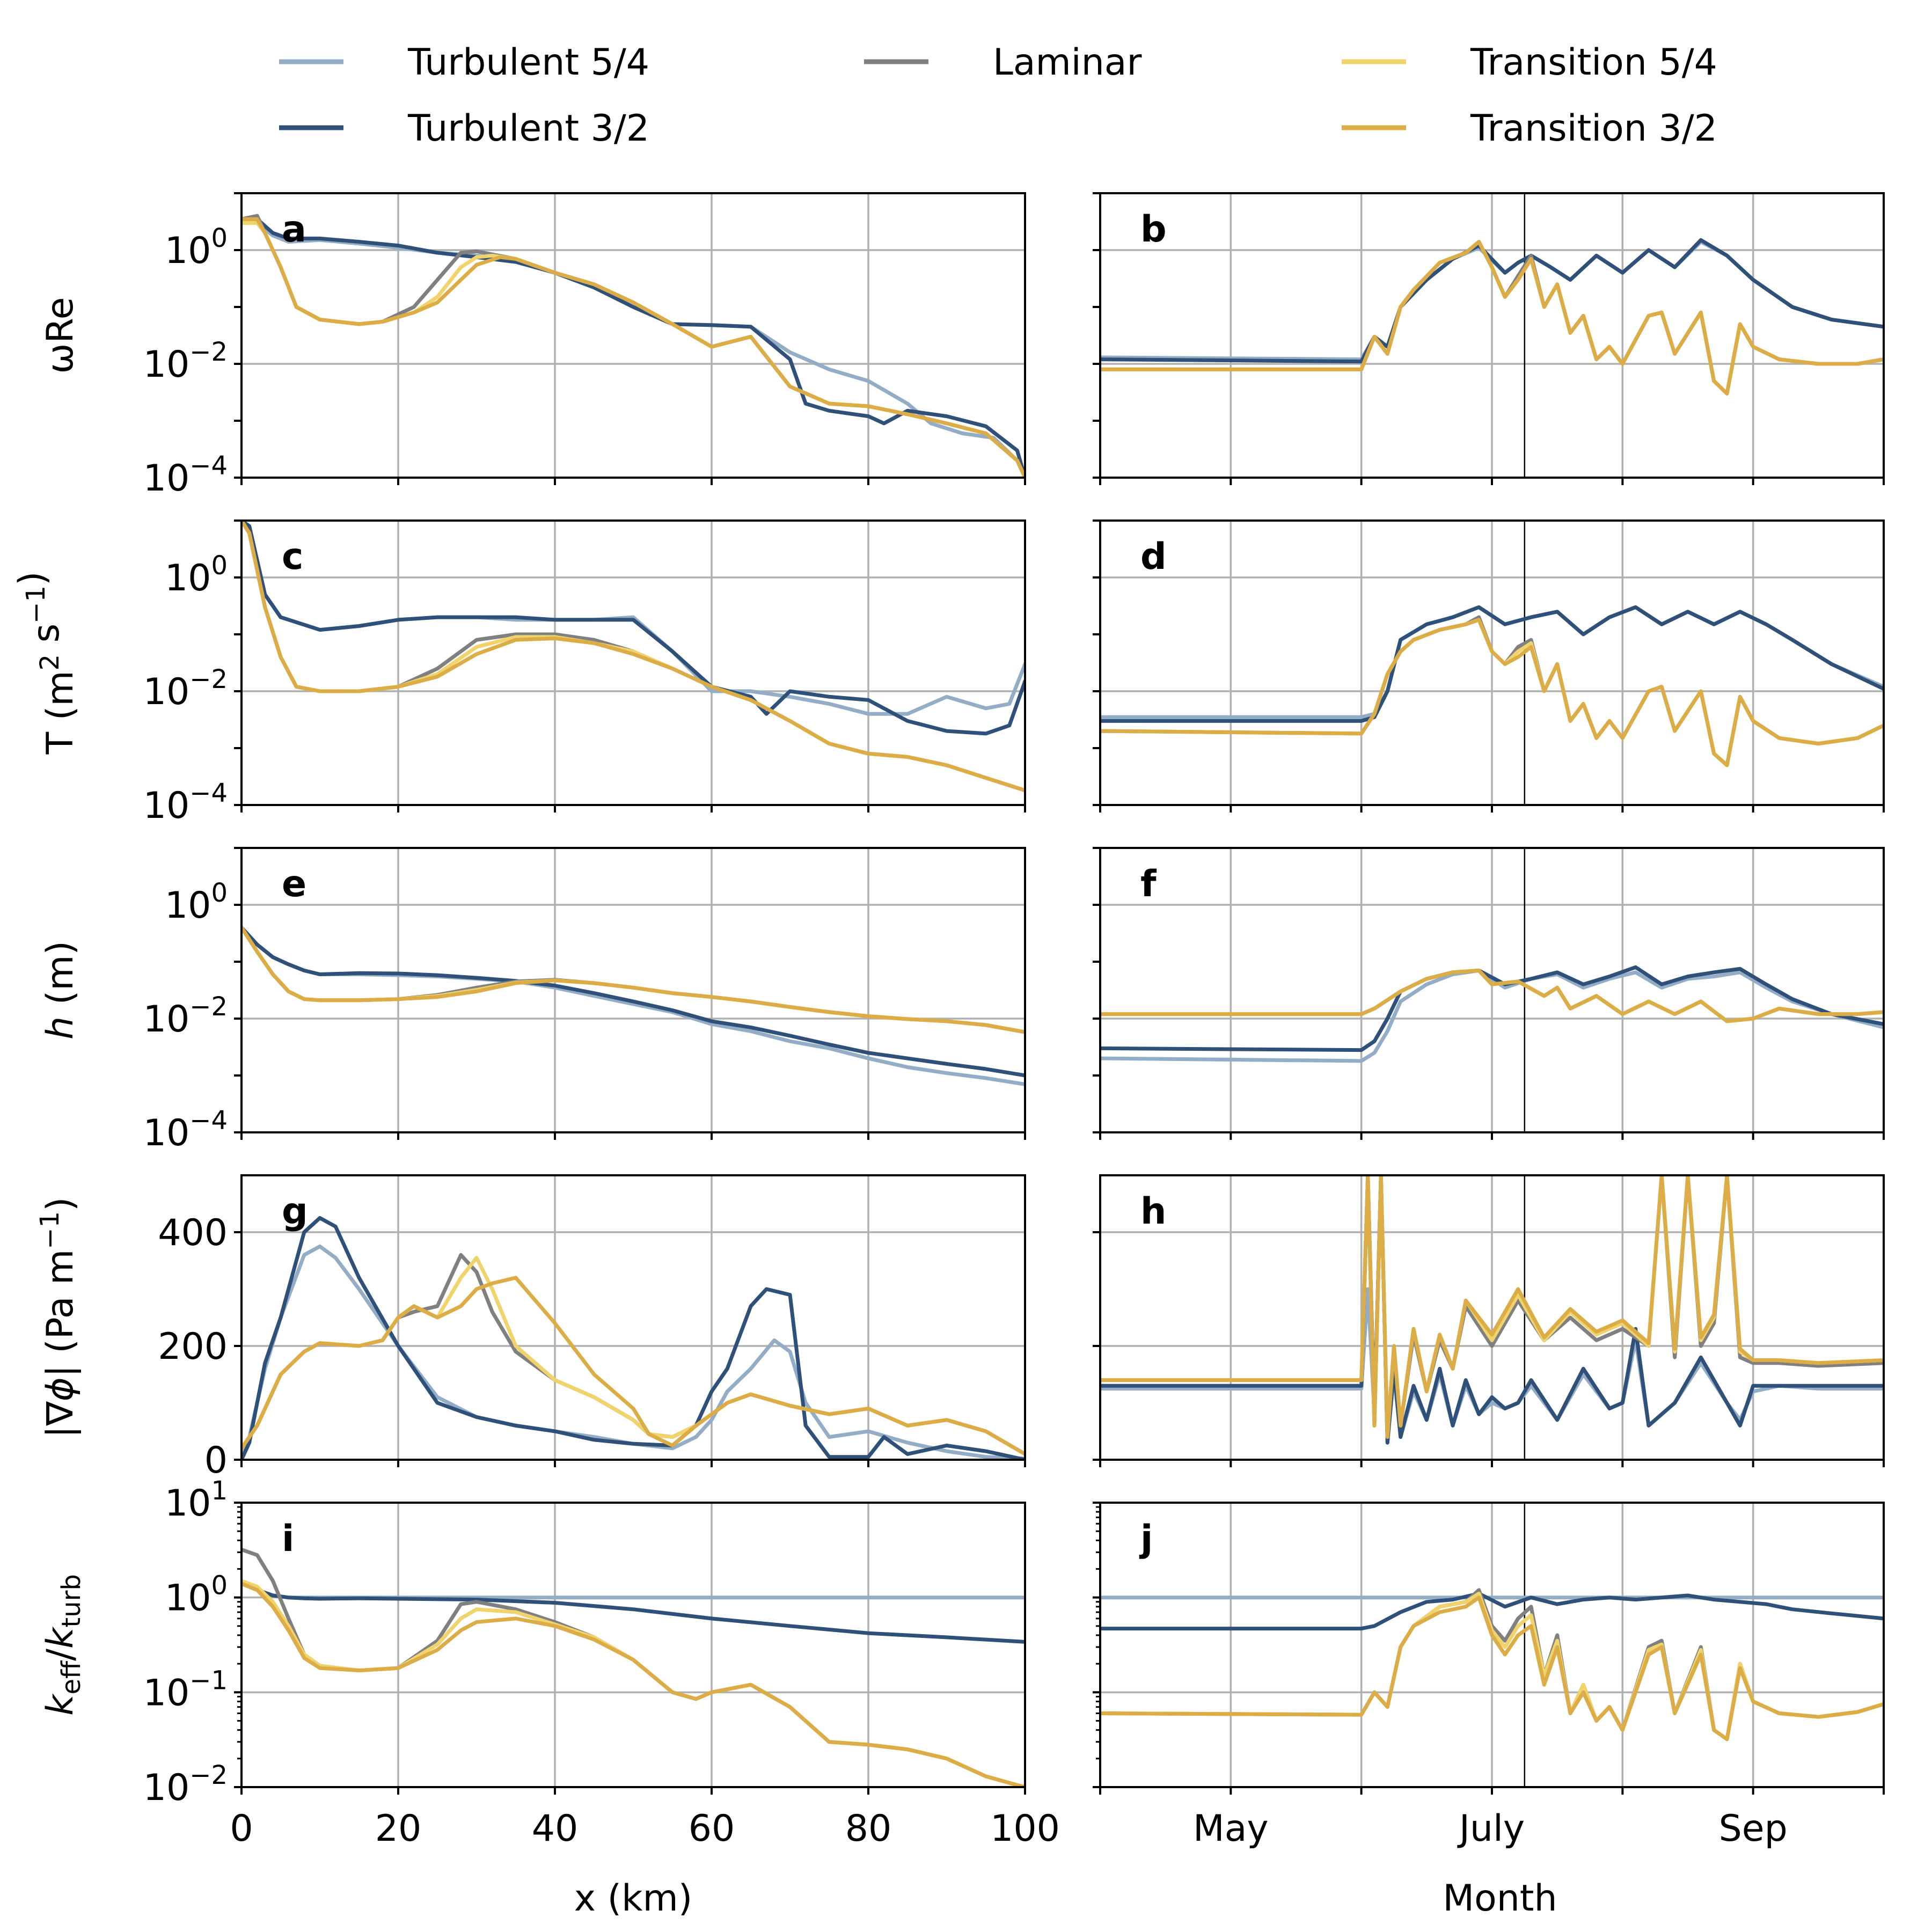  What do you see at coordinates (193, 1233) in the screenshot?
I see `y-tick-label: 400` at bounding box center [193, 1233].